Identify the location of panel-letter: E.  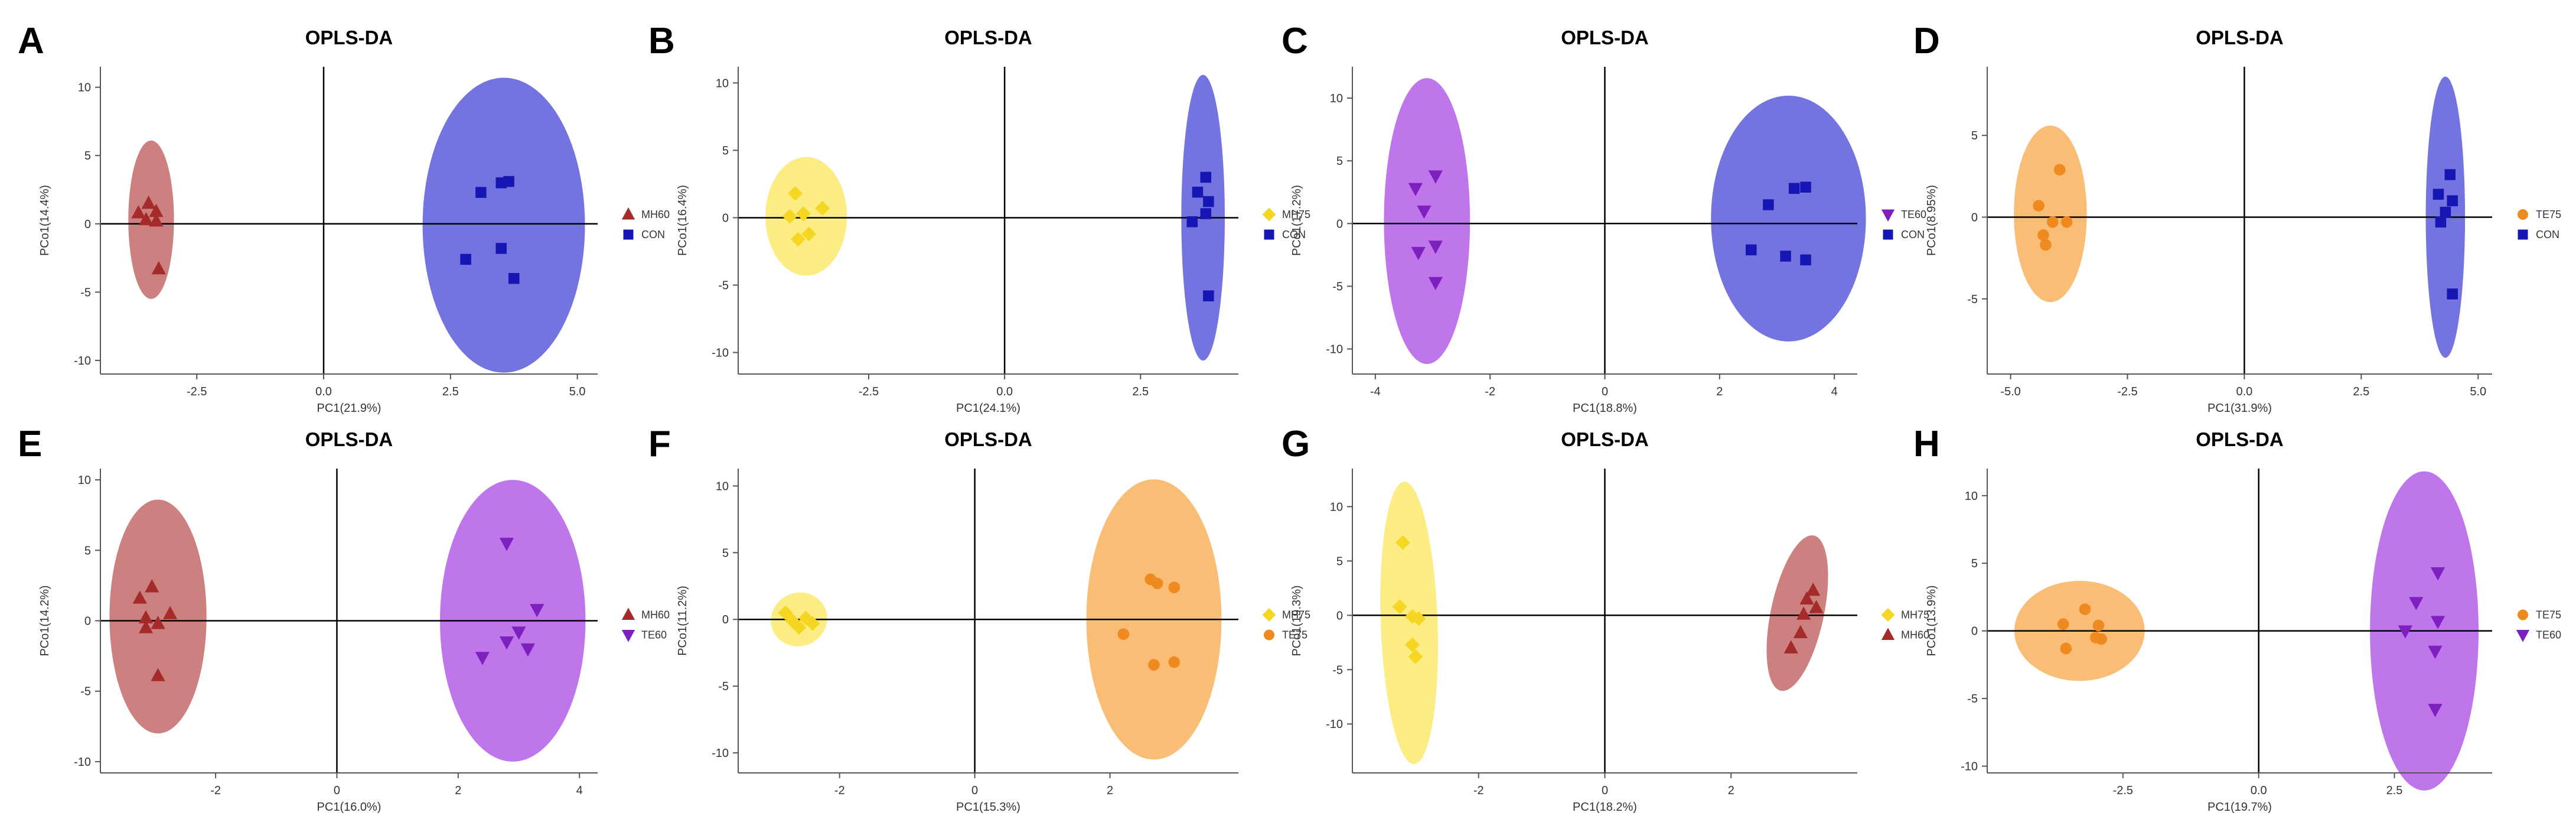
(30, 444).